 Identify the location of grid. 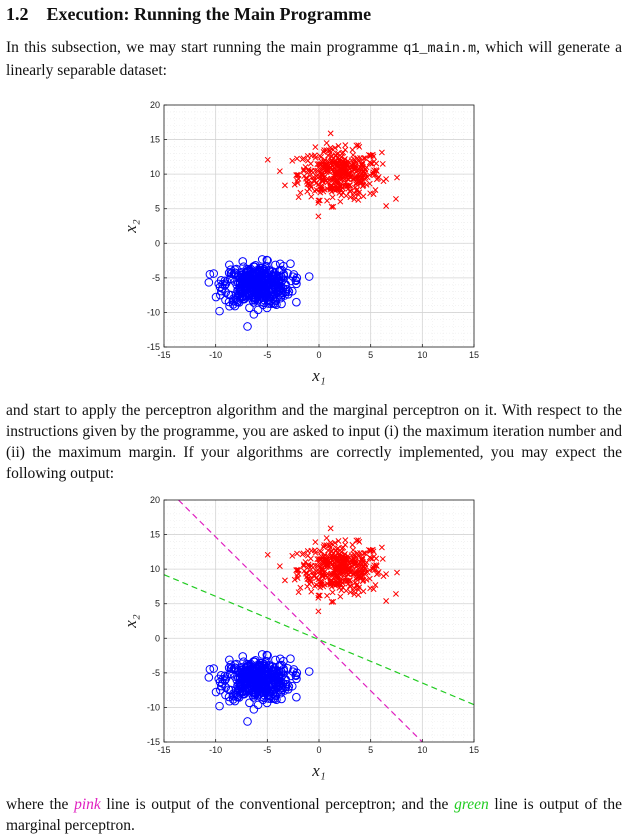
(319, 621).